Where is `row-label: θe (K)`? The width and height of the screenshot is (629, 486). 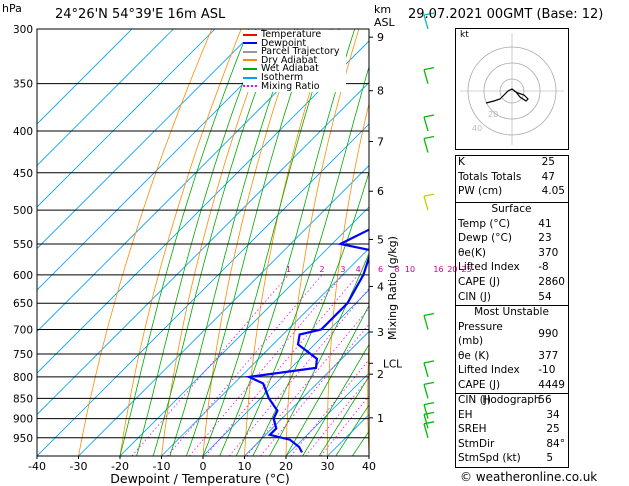 row-label: θe (K) is located at coordinates (474, 355).